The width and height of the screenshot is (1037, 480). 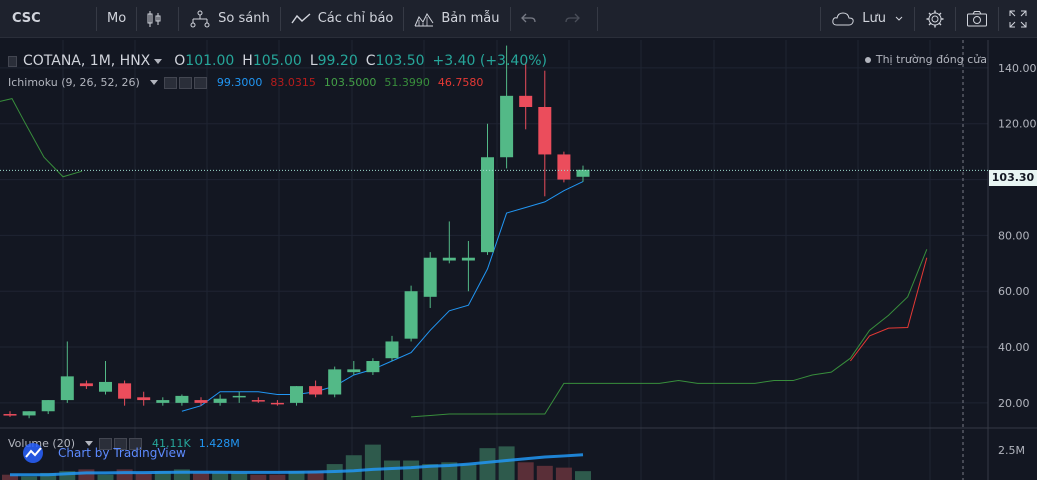 I want to click on indicators-button: Các chỉ báo, so click(x=342, y=19).